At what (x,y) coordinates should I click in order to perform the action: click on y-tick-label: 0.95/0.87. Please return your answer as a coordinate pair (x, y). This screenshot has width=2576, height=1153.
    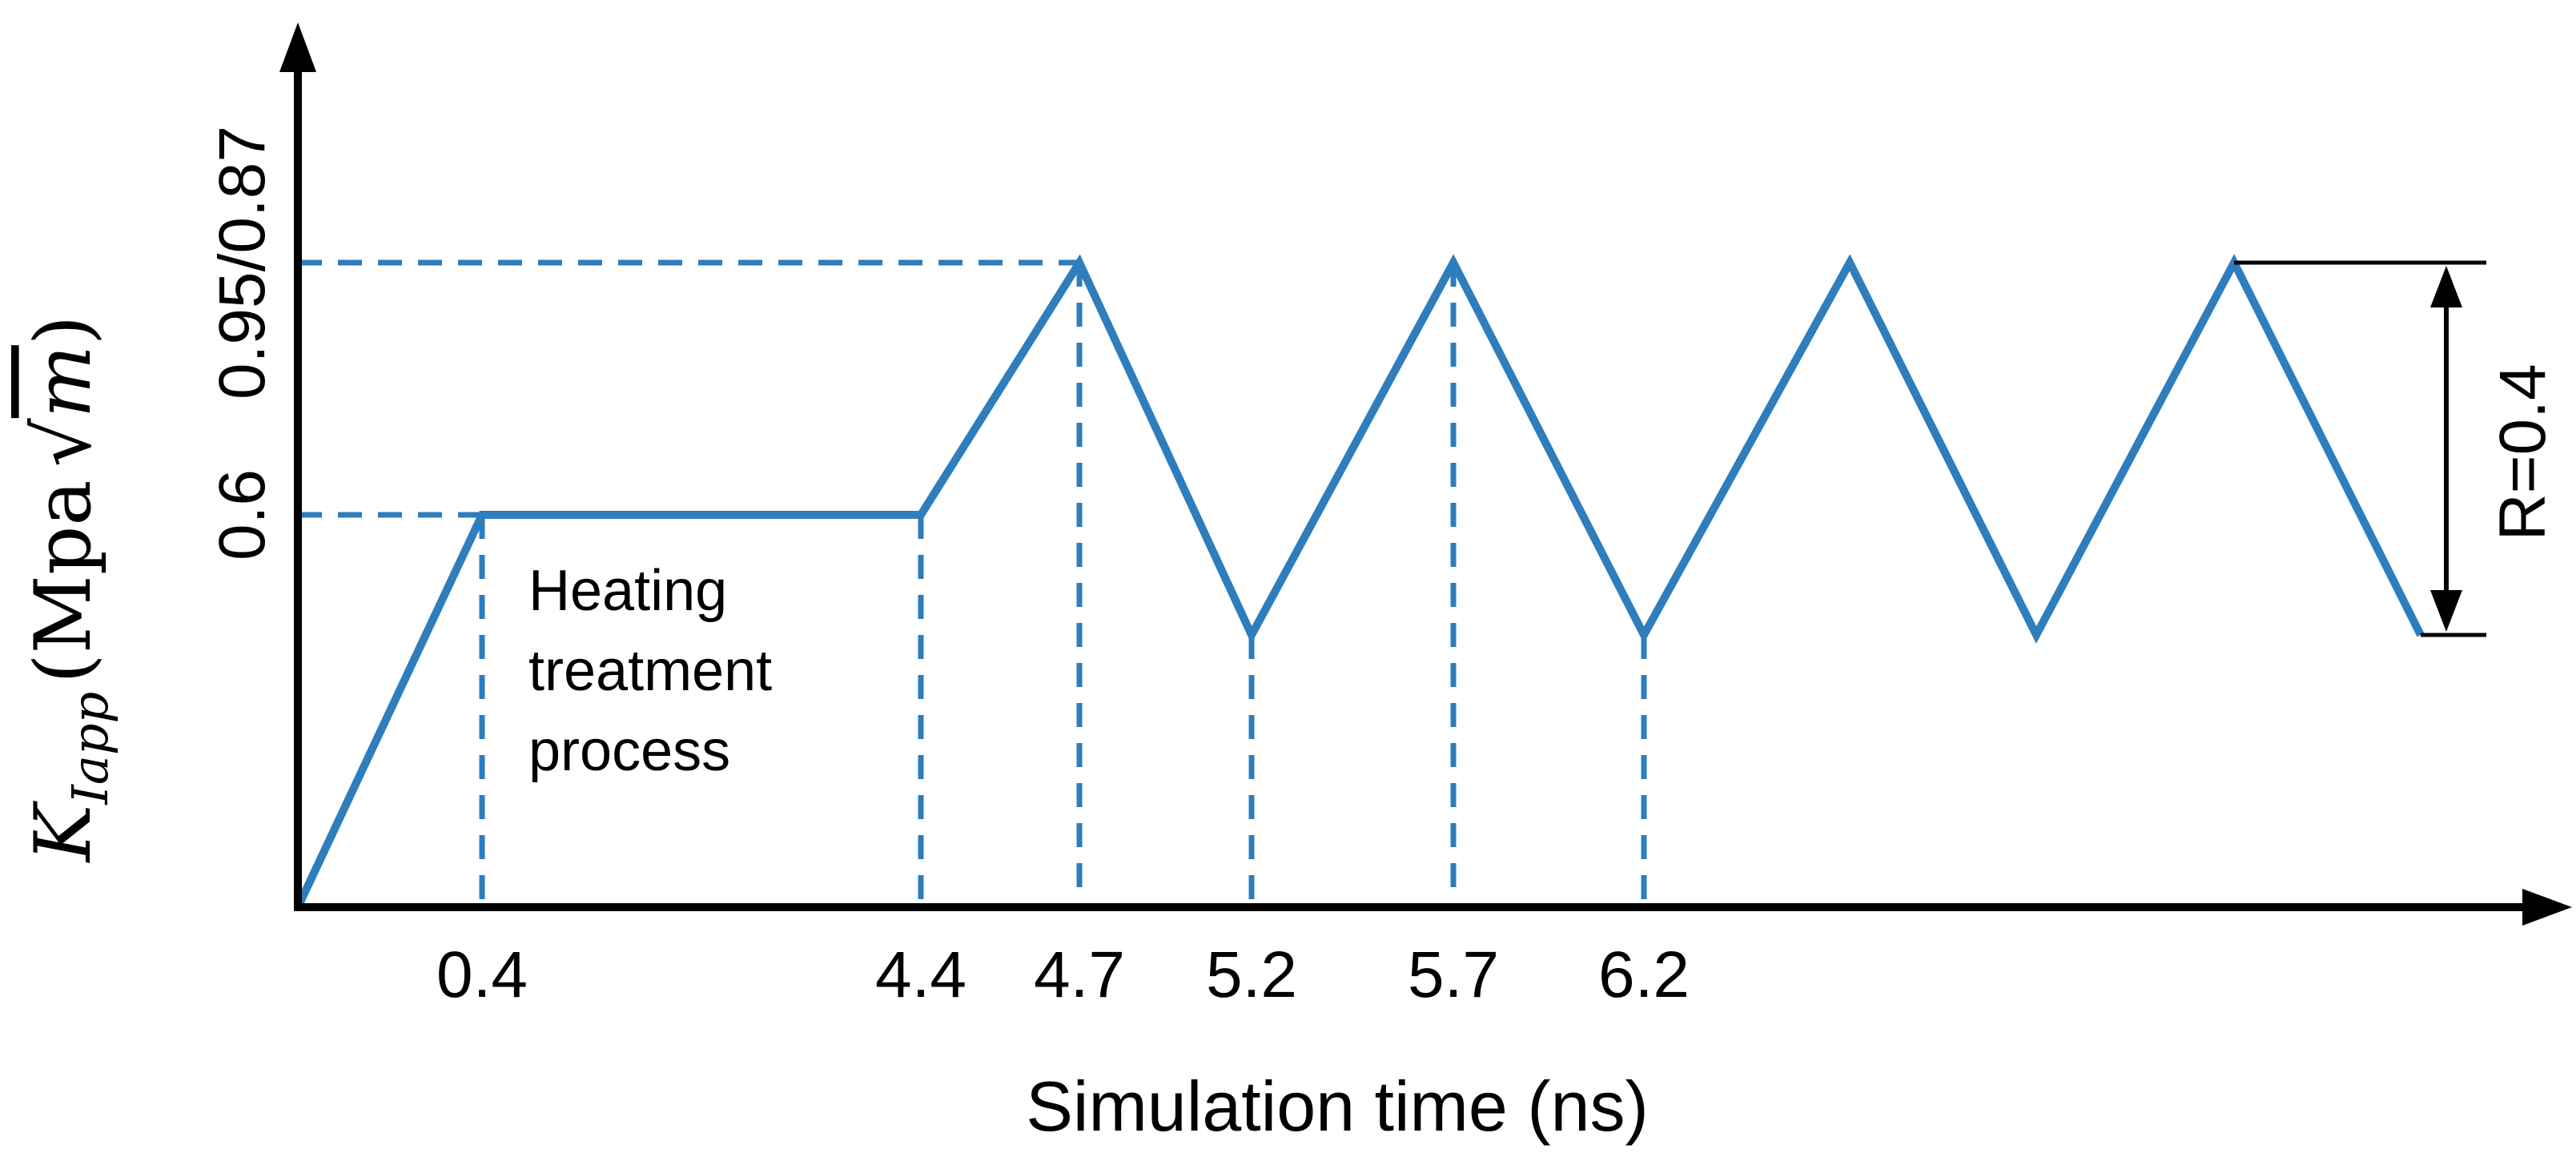
    Looking at the image, I should click on (242, 263).